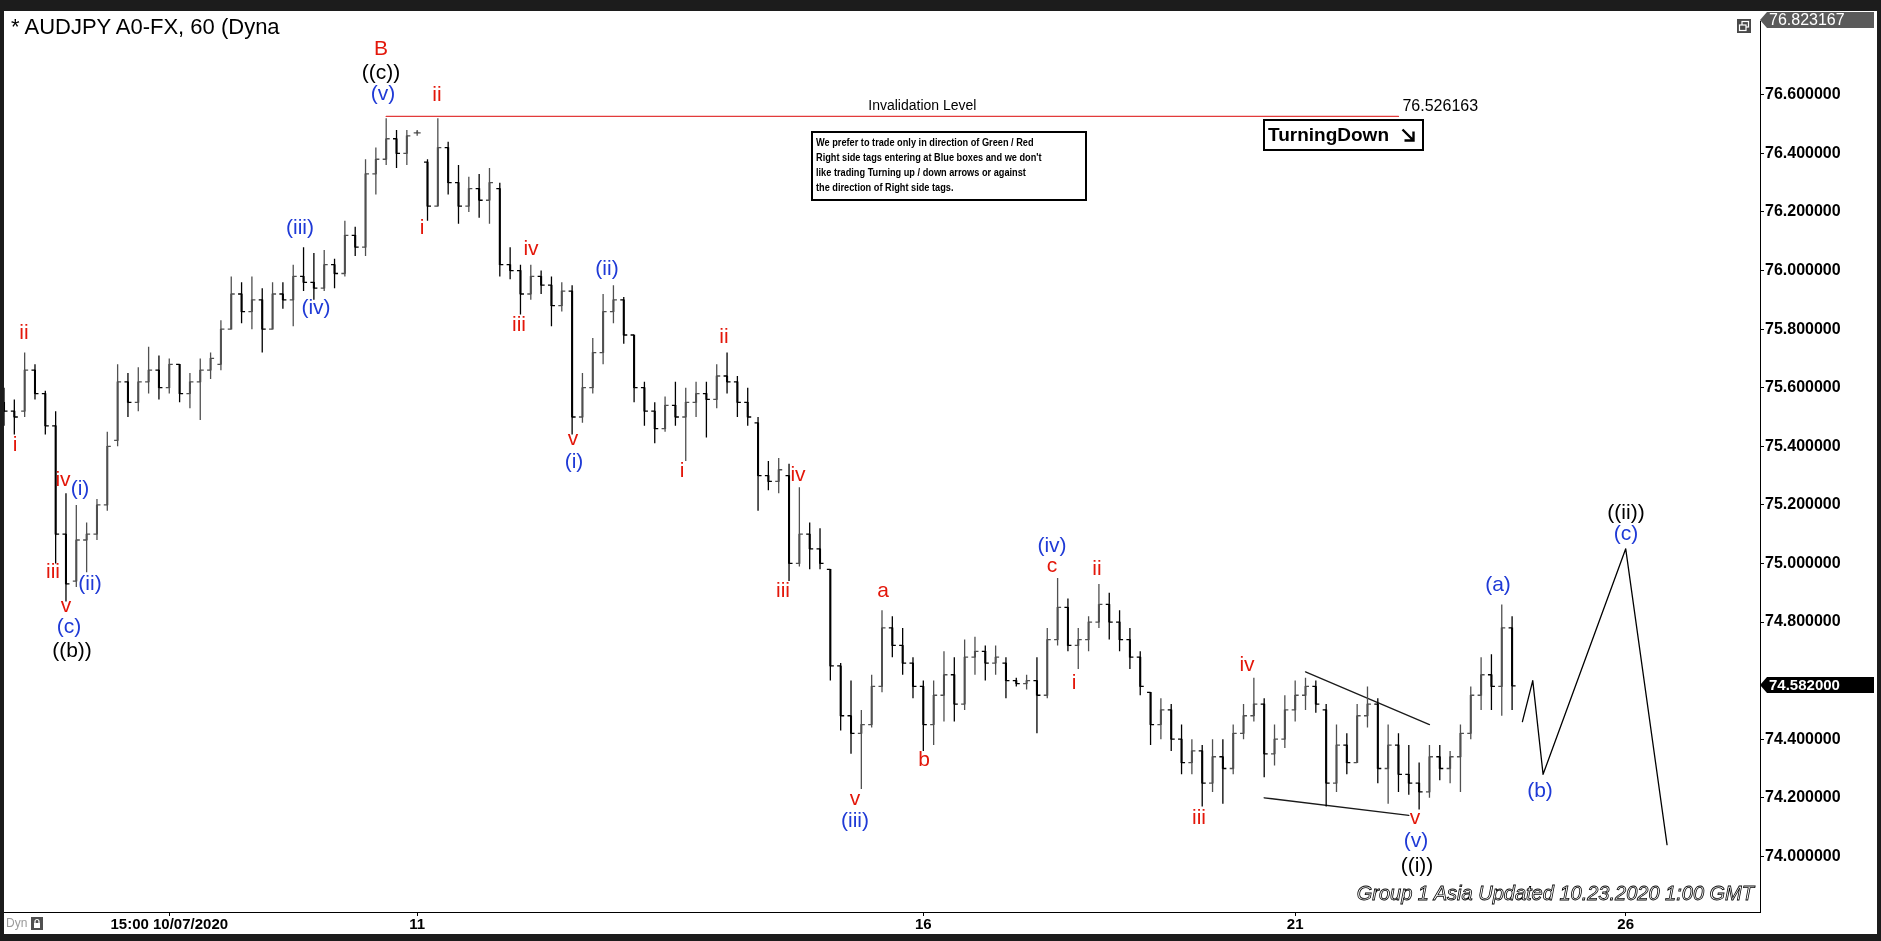 The height and width of the screenshot is (941, 1881). Describe the element at coordinates (1626, 924) in the screenshot. I see `x-tick-label: 26` at that location.